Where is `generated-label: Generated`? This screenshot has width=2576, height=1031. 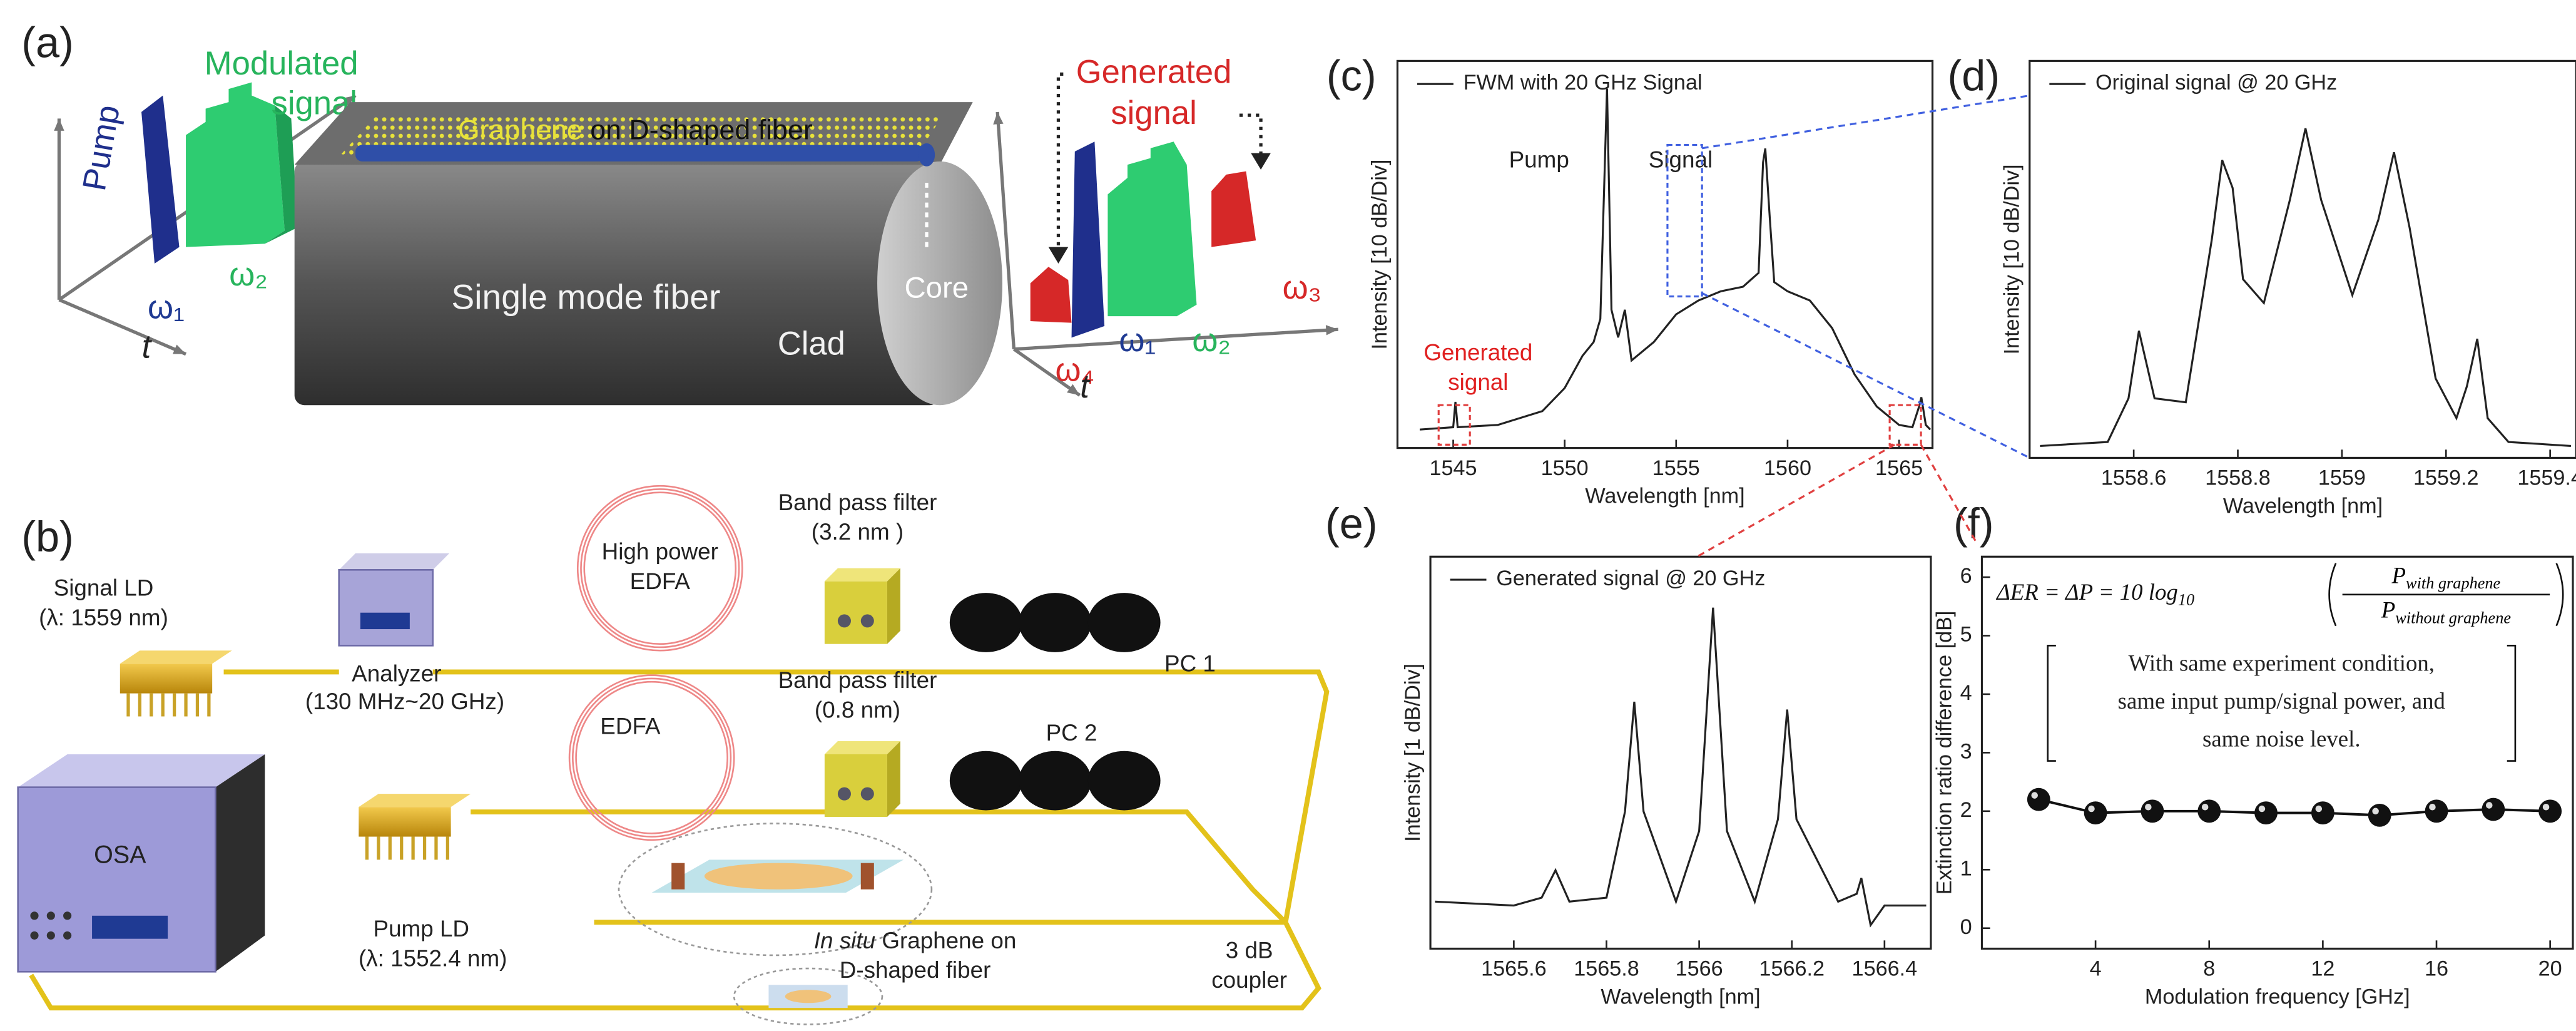 generated-label: Generated is located at coordinates (1154, 72).